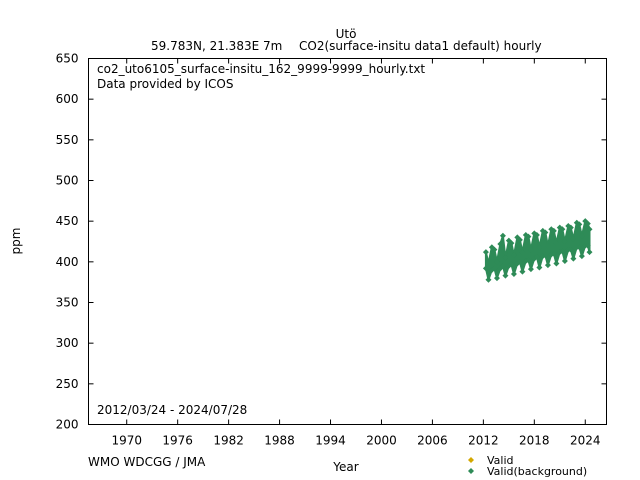 This screenshot has height=480, width=640. What do you see at coordinates (67, 181) in the screenshot?
I see `y-tick-label: 500` at bounding box center [67, 181].